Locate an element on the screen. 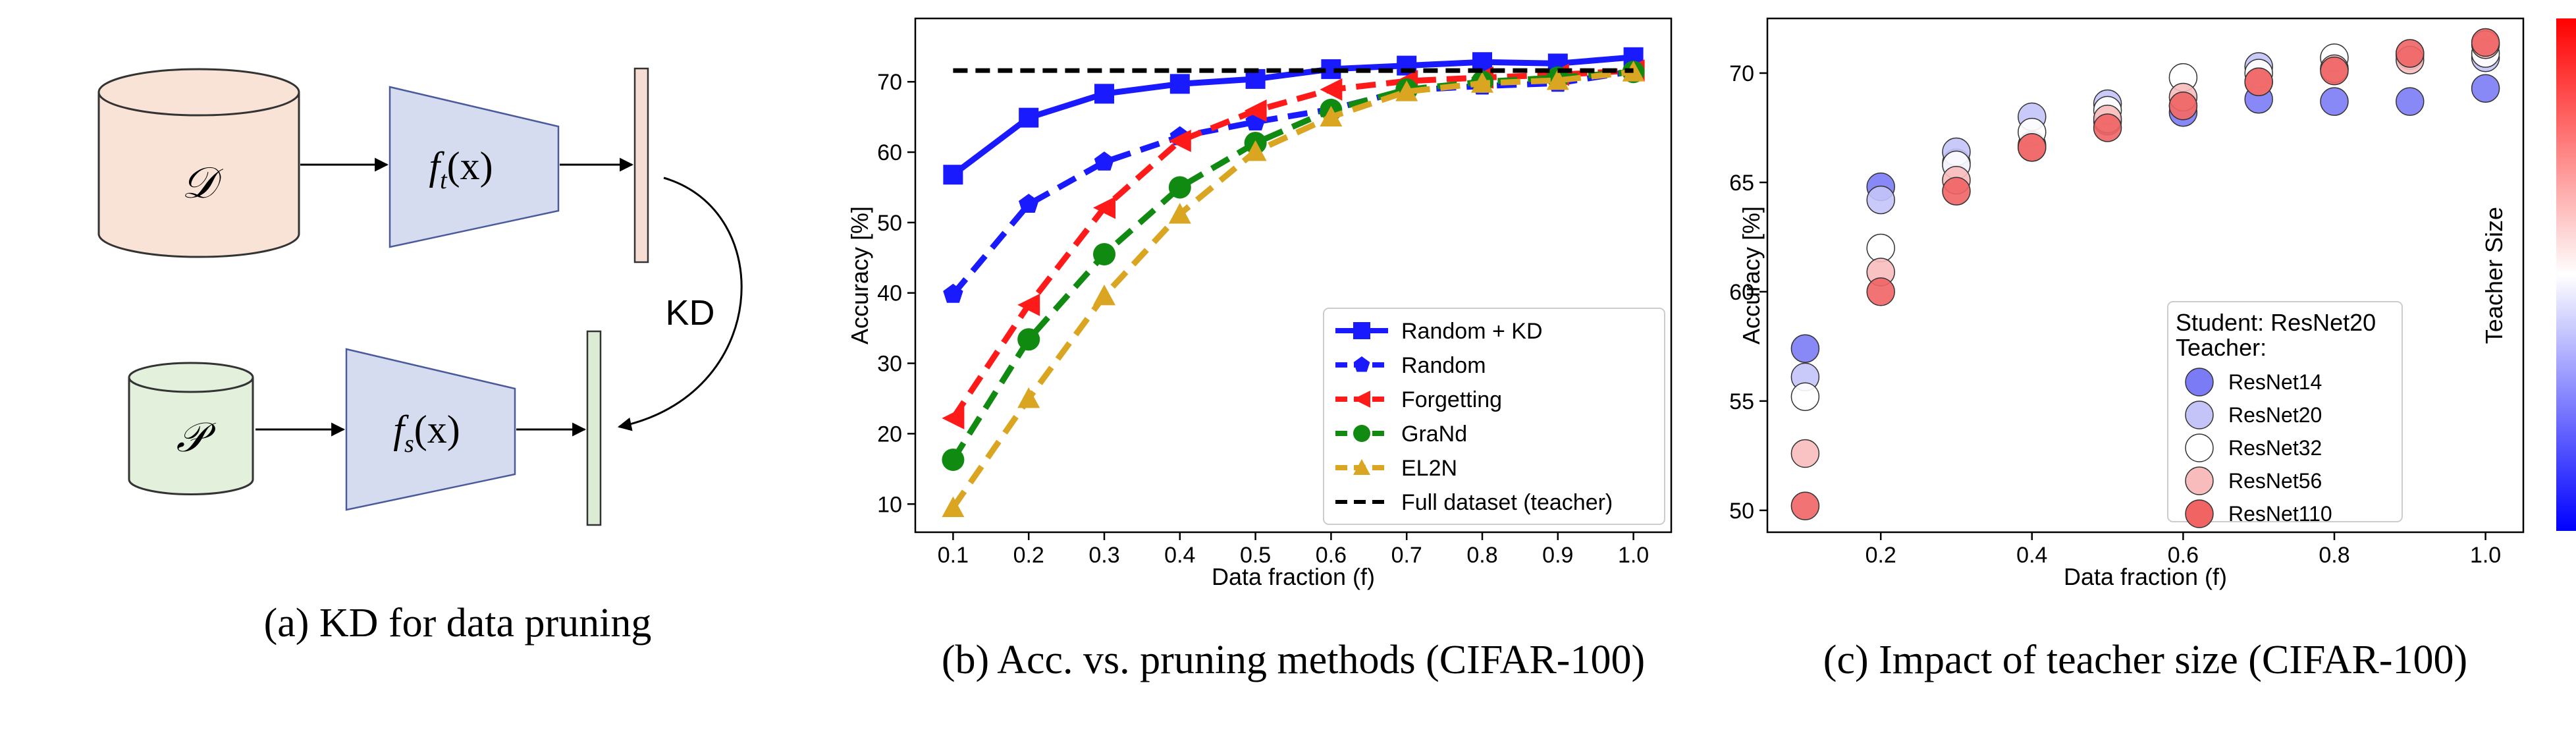 This screenshot has width=2576, height=743. legend-entry: GraNd is located at coordinates (1401, 434).